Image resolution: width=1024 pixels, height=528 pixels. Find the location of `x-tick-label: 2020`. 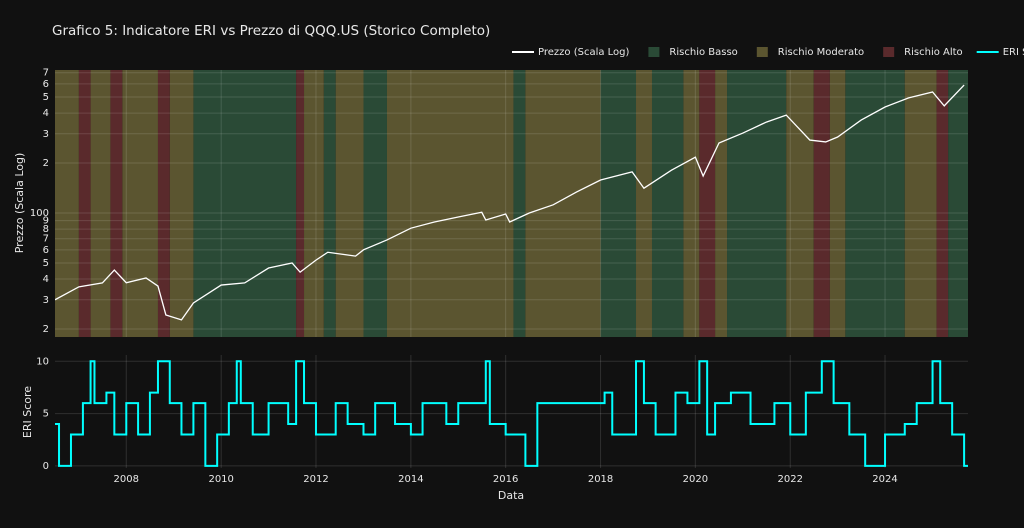

x-tick-label: 2020 is located at coordinates (695, 479).